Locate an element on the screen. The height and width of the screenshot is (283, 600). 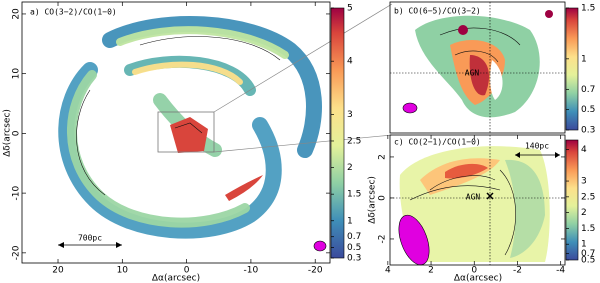
x-tick-label: -20 is located at coordinates (315, 271).